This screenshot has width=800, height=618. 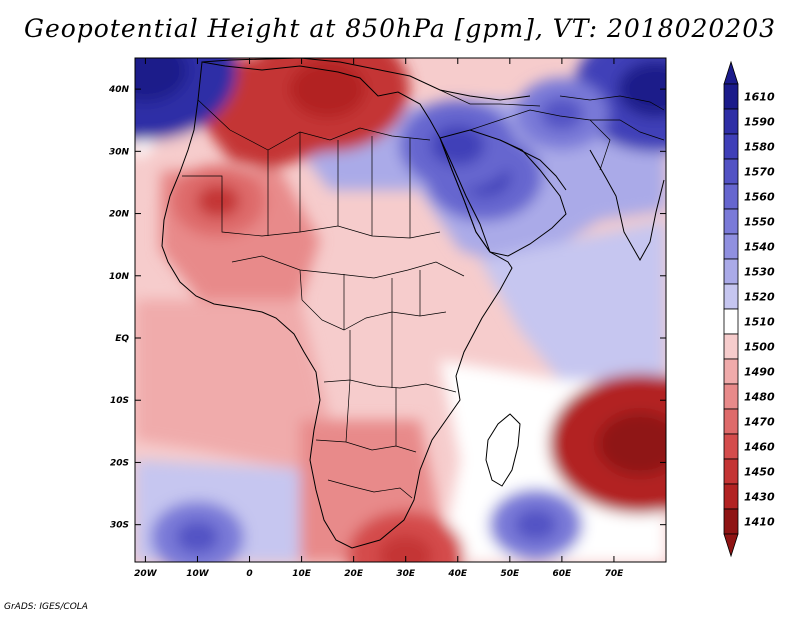 I want to click on colorbar-label: 1580, so click(x=759, y=147).